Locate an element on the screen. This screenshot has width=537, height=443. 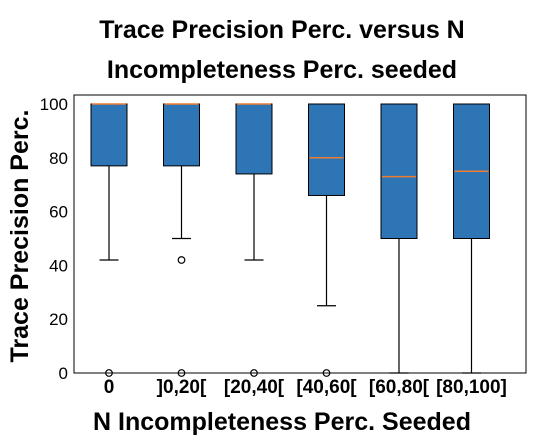
y-axis-ticks: 0 20 40 60 80 100 is located at coordinates (54, 239).